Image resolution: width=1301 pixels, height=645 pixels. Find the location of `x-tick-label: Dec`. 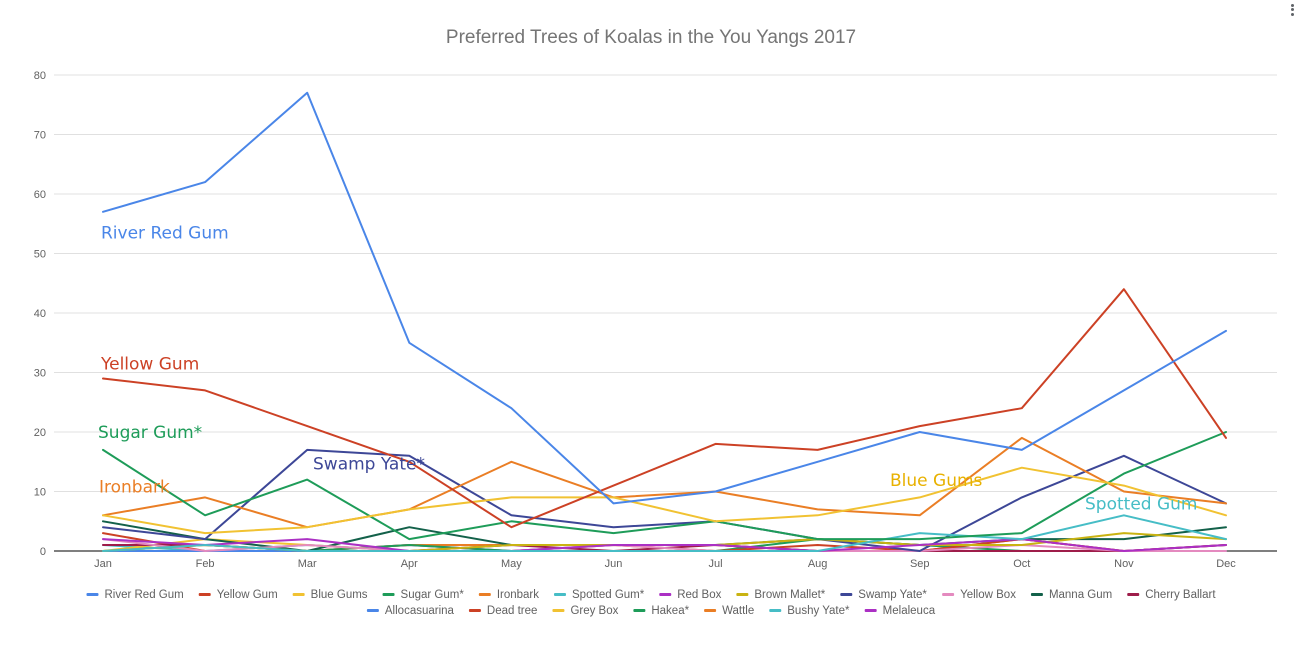

x-tick-label: Dec is located at coordinates (1226, 564).